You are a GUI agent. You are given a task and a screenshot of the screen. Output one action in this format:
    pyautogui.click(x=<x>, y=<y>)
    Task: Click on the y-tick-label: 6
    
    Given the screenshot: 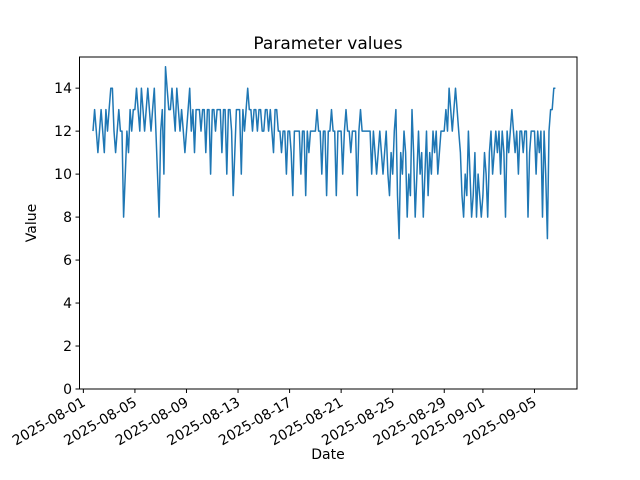 What is the action you would take?
    pyautogui.click(x=67, y=261)
    